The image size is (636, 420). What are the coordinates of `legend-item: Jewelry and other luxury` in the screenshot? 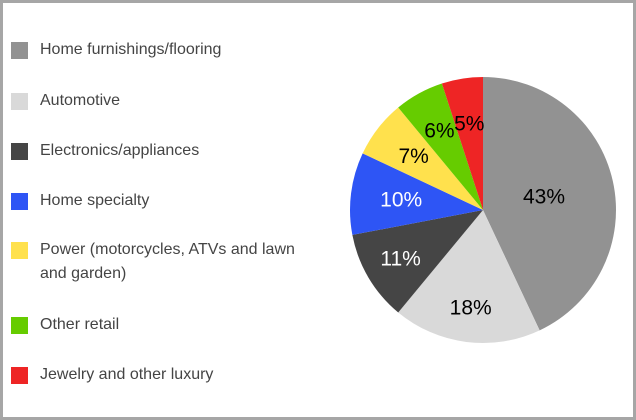 It's located at (160, 376).